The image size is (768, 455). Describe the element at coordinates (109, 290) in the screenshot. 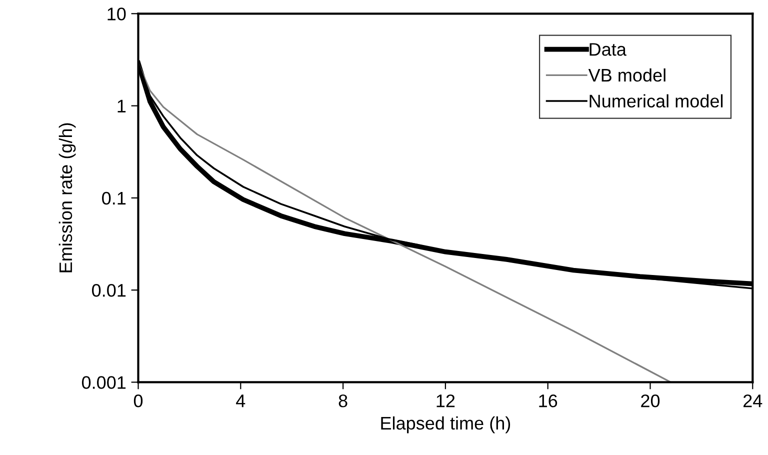

I see `y-tick-label: 0.01` at that location.